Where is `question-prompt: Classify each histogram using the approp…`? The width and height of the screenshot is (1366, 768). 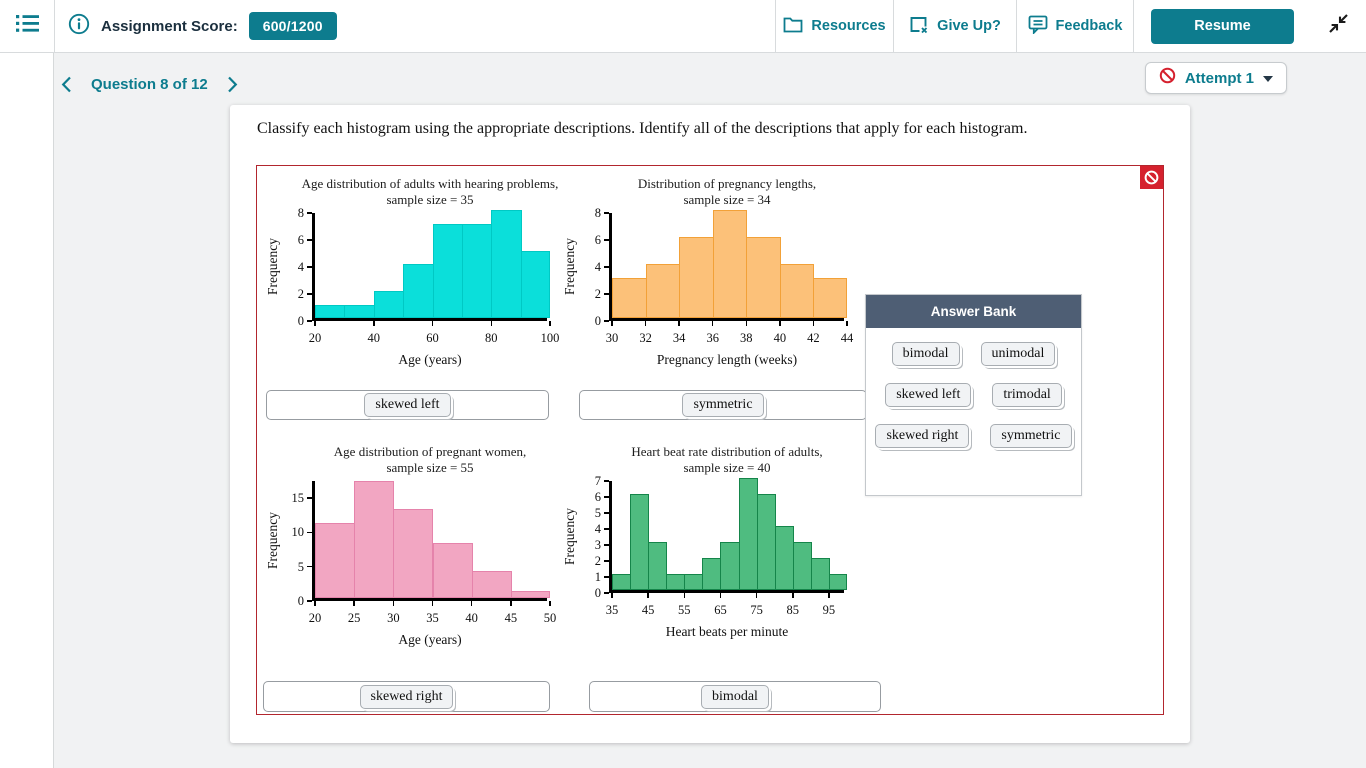
question-prompt: Classify each histogram using the approp… is located at coordinates (642, 128).